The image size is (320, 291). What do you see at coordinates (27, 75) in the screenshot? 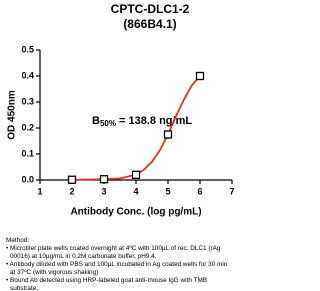
I see `y-tick-label: 0.4` at bounding box center [27, 75].